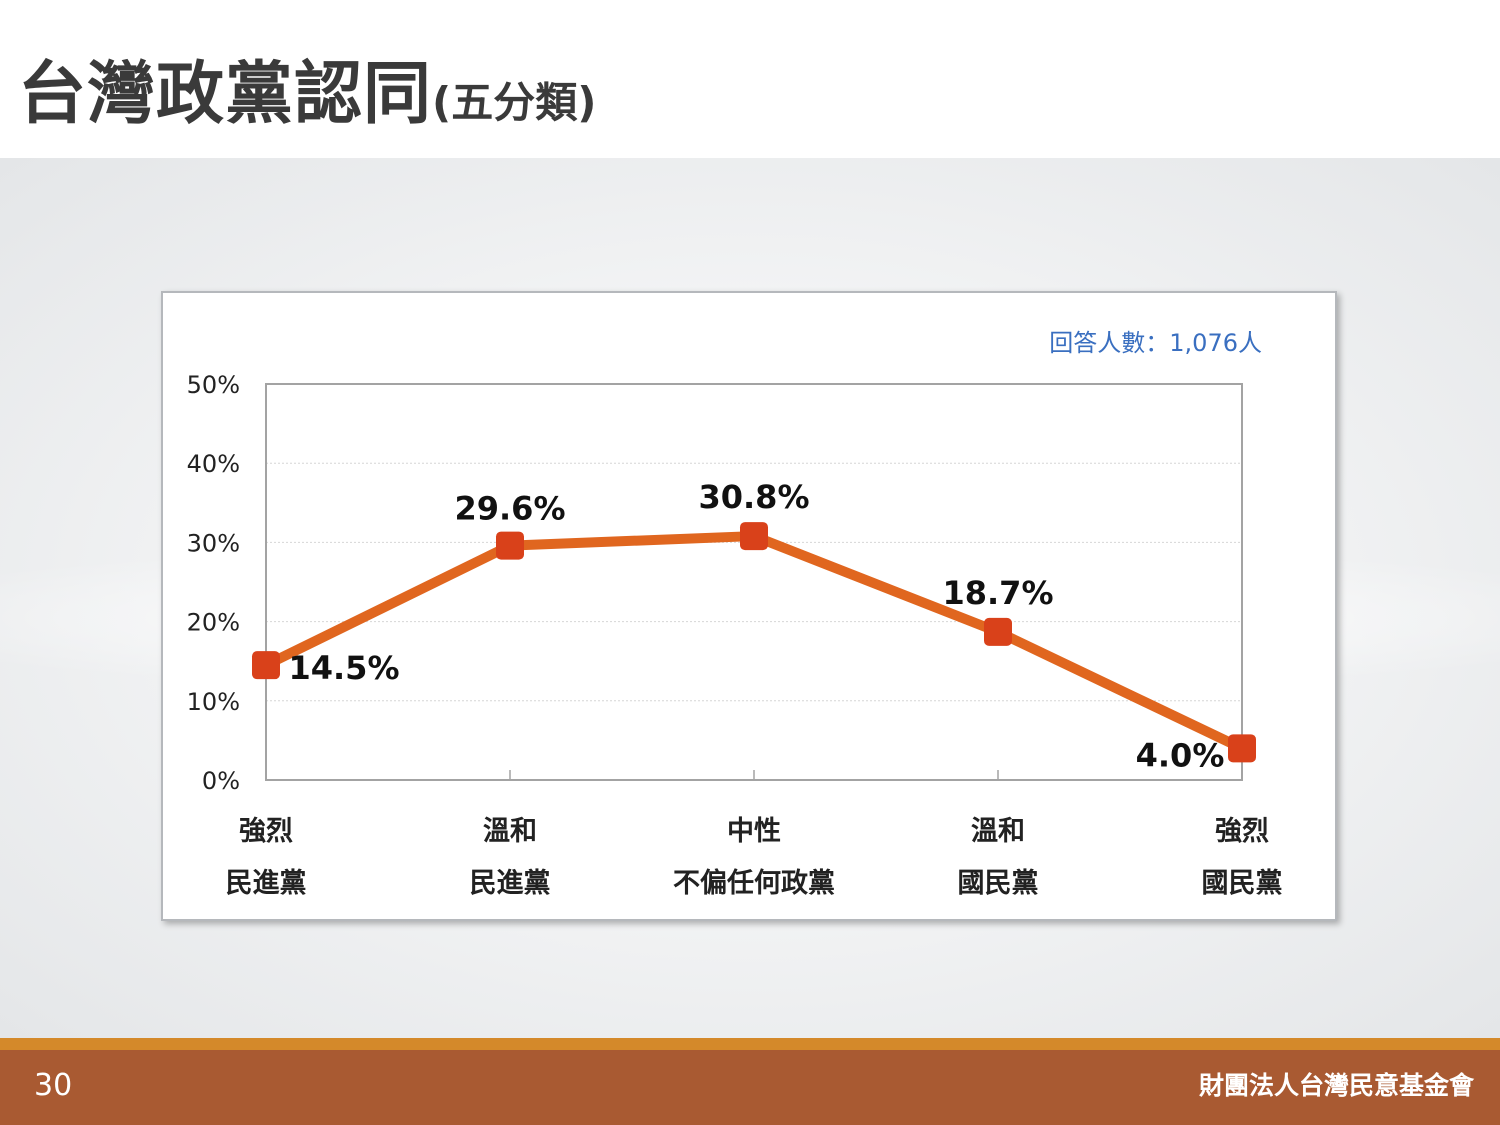  What do you see at coordinates (997, 593) in the screenshot?
I see `data-label: 18.7%` at bounding box center [997, 593].